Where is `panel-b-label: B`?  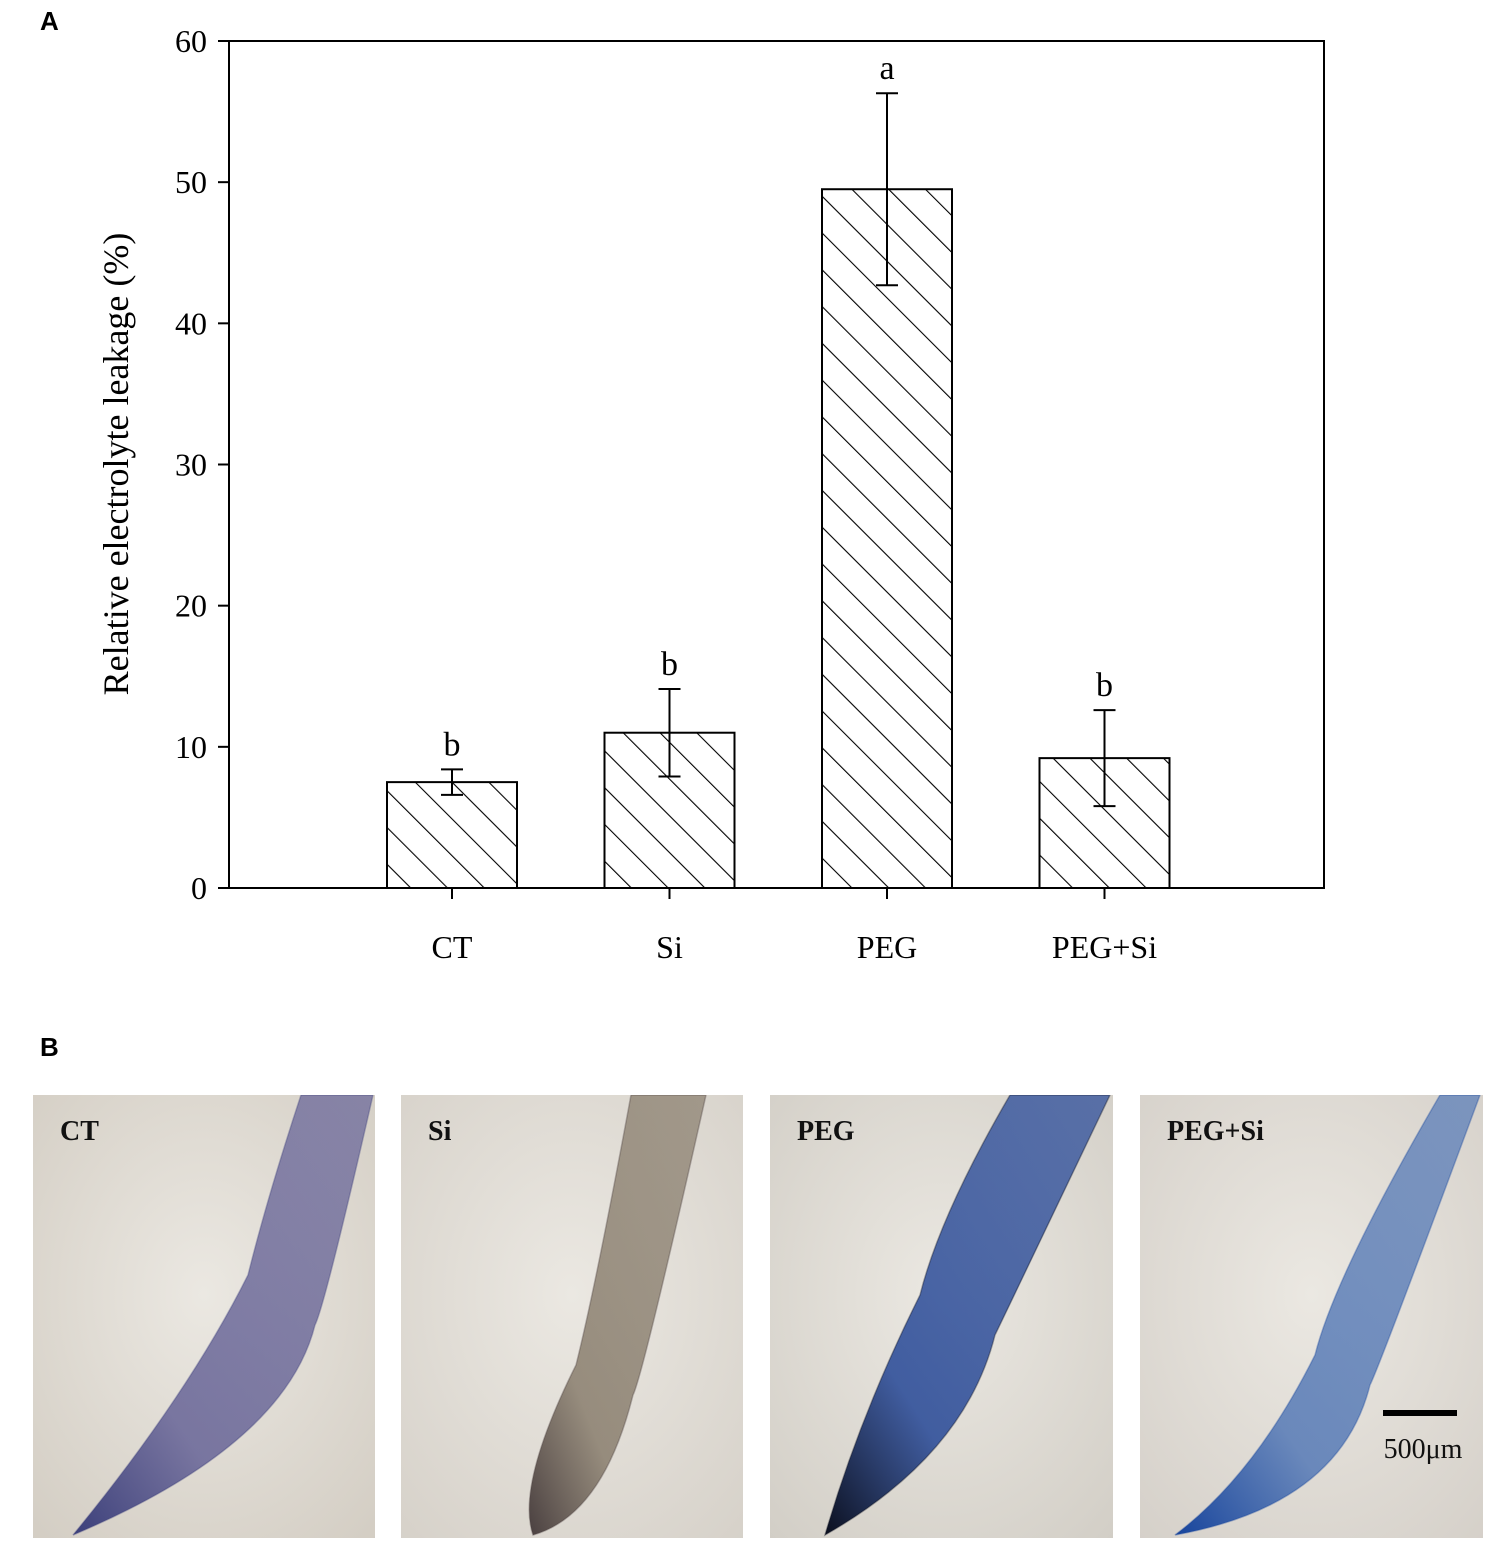 panel-b-label: B is located at coordinates (49, 1047).